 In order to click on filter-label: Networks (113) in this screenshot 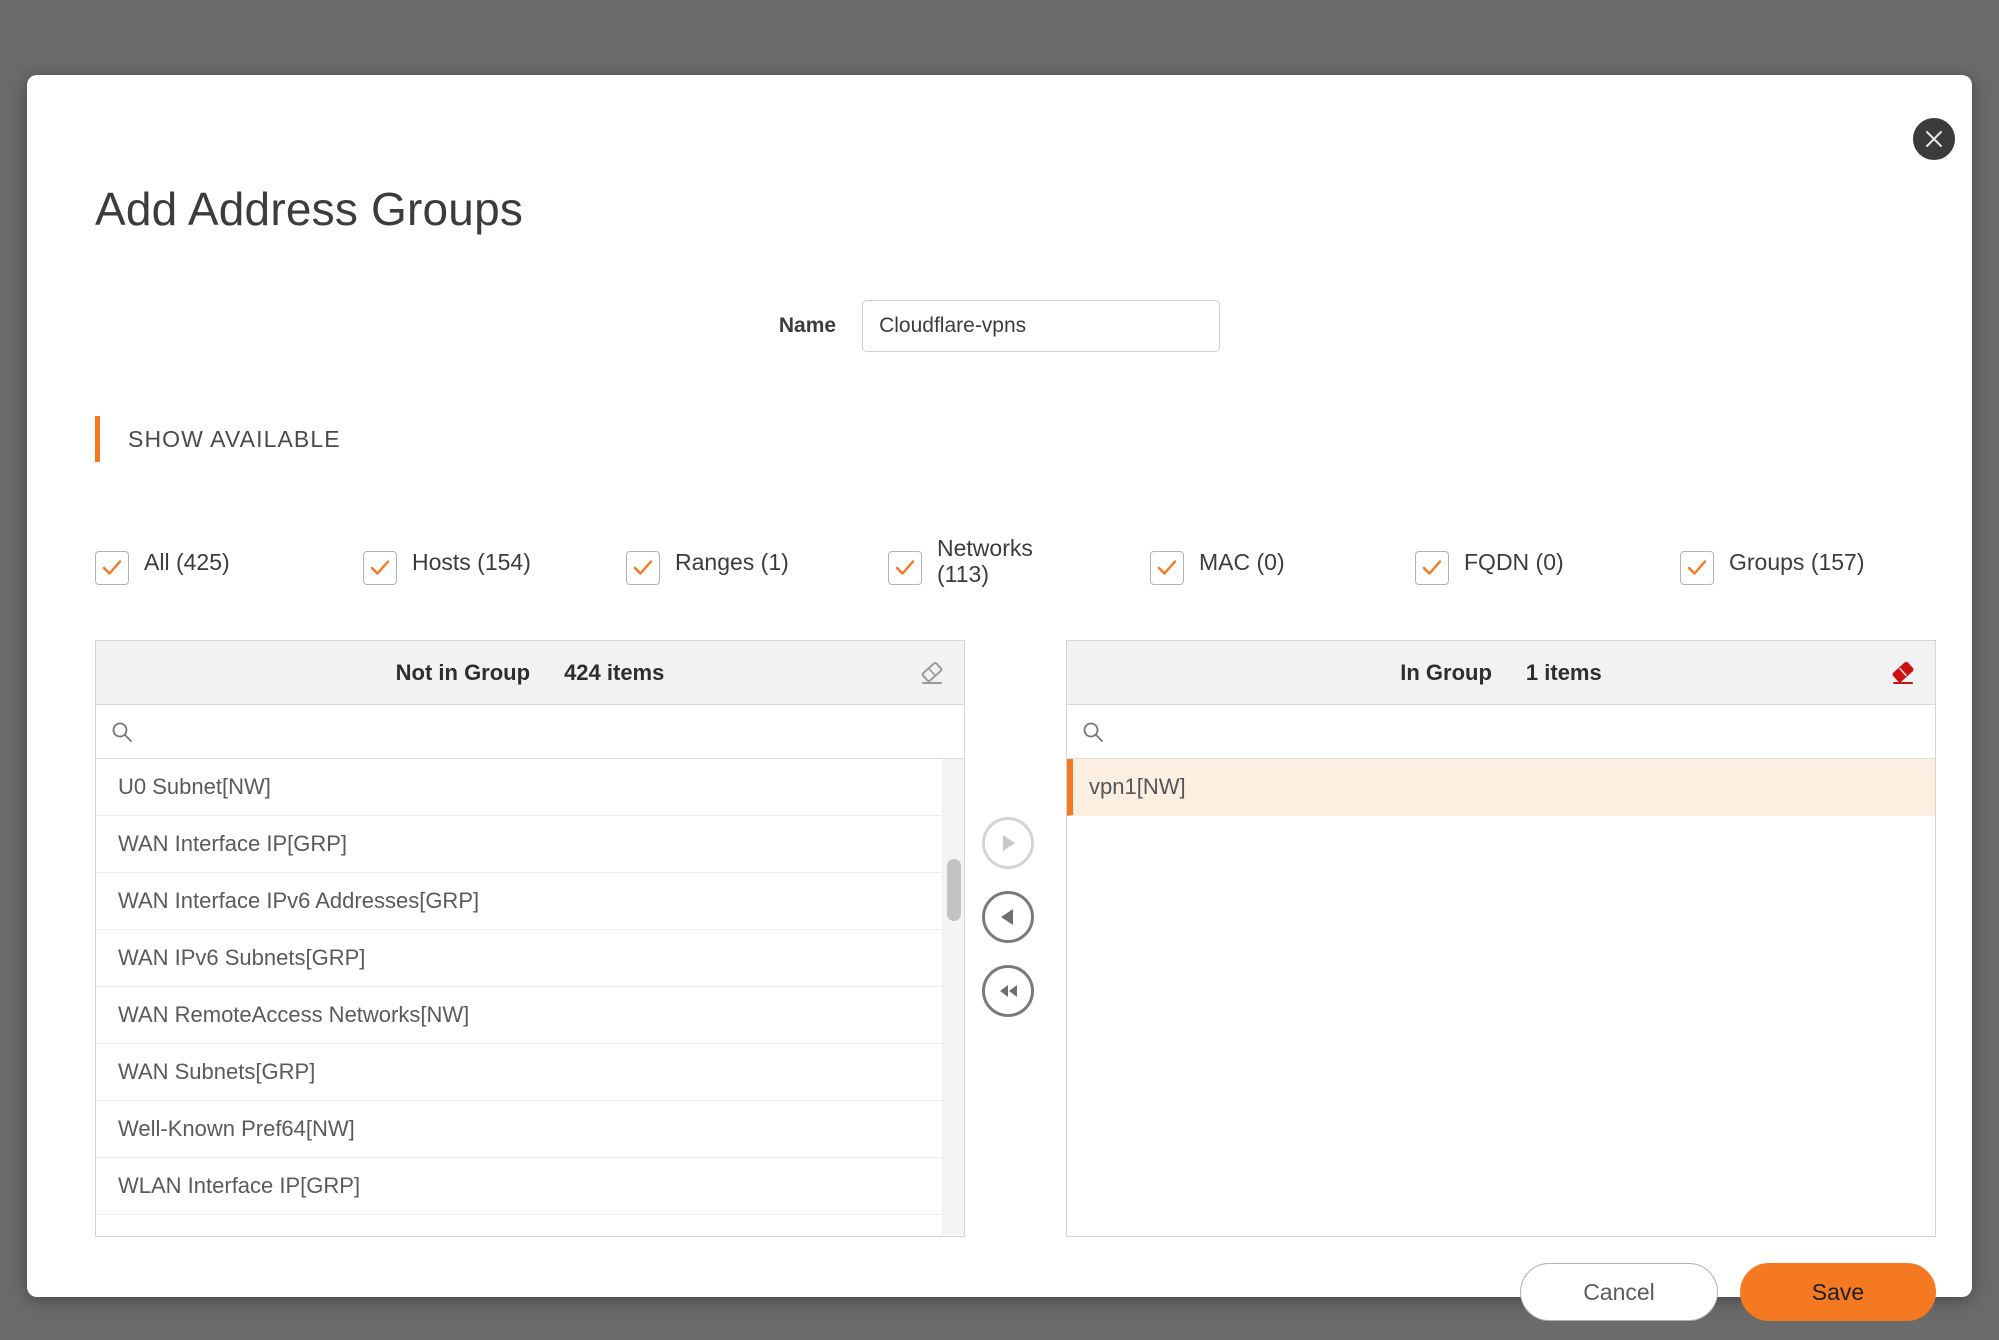, I will do `click(985, 561)`.